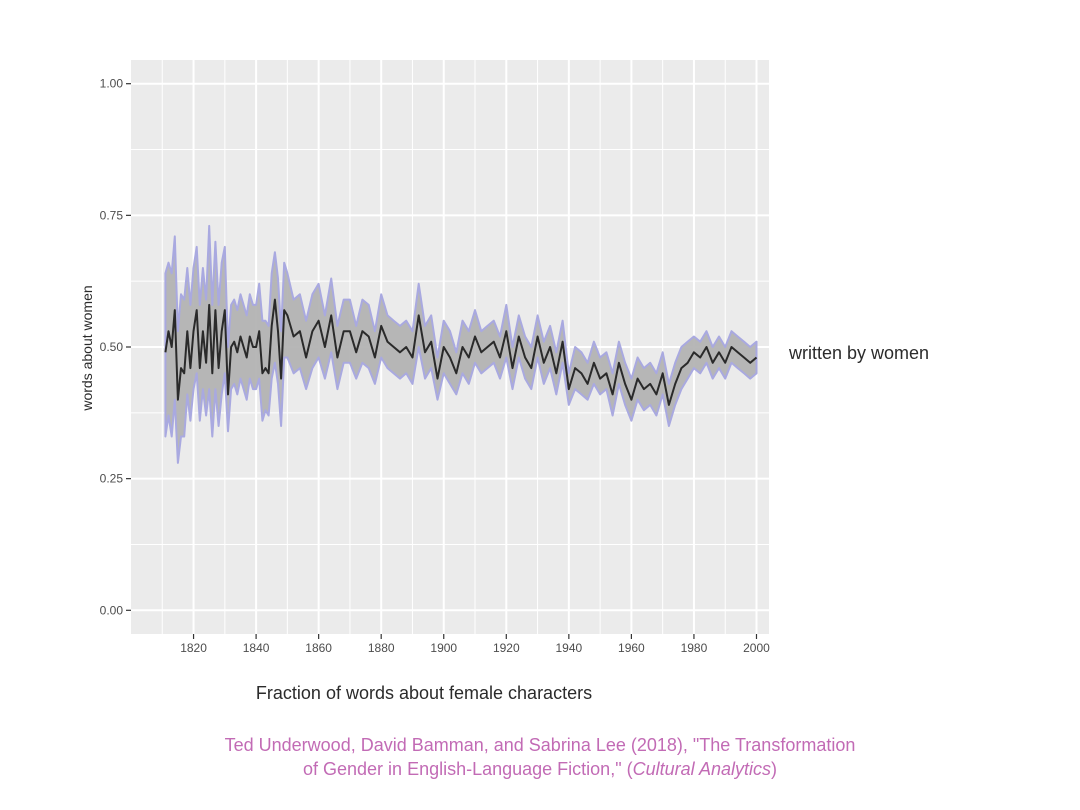  I want to click on x-axis: 1820 1840 1860 1880 1900 1920 1940 1960 1980 2000, so click(475, 644).